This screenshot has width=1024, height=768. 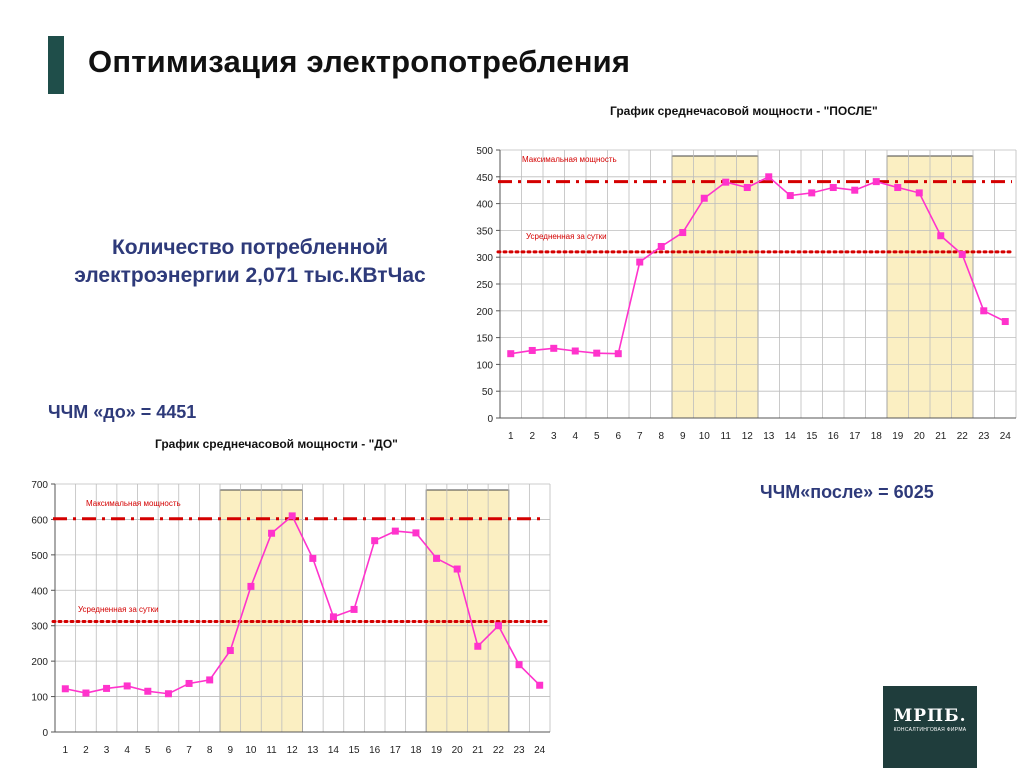 I want to click on y-tick-label: 600, so click(x=39, y=520).